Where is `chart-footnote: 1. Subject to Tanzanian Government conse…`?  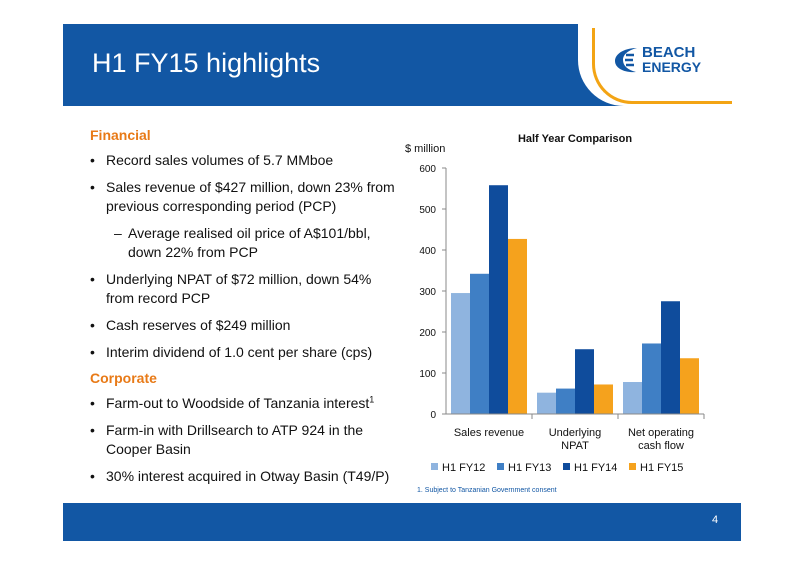 chart-footnote: 1. Subject to Tanzanian Government conse… is located at coordinates (487, 490).